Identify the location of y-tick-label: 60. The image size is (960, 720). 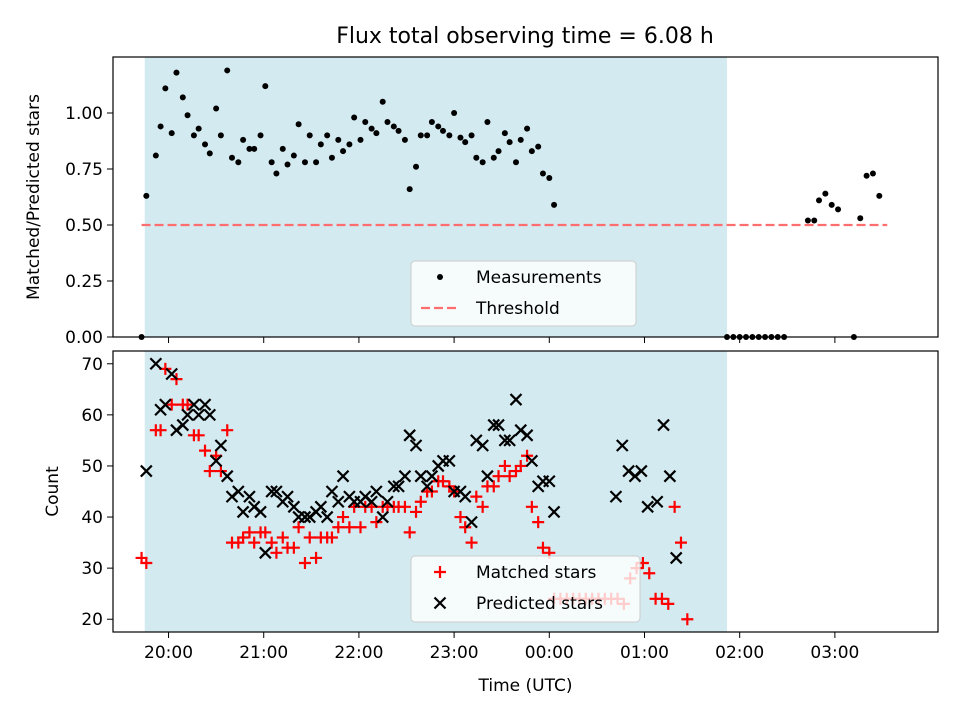
(92, 416).